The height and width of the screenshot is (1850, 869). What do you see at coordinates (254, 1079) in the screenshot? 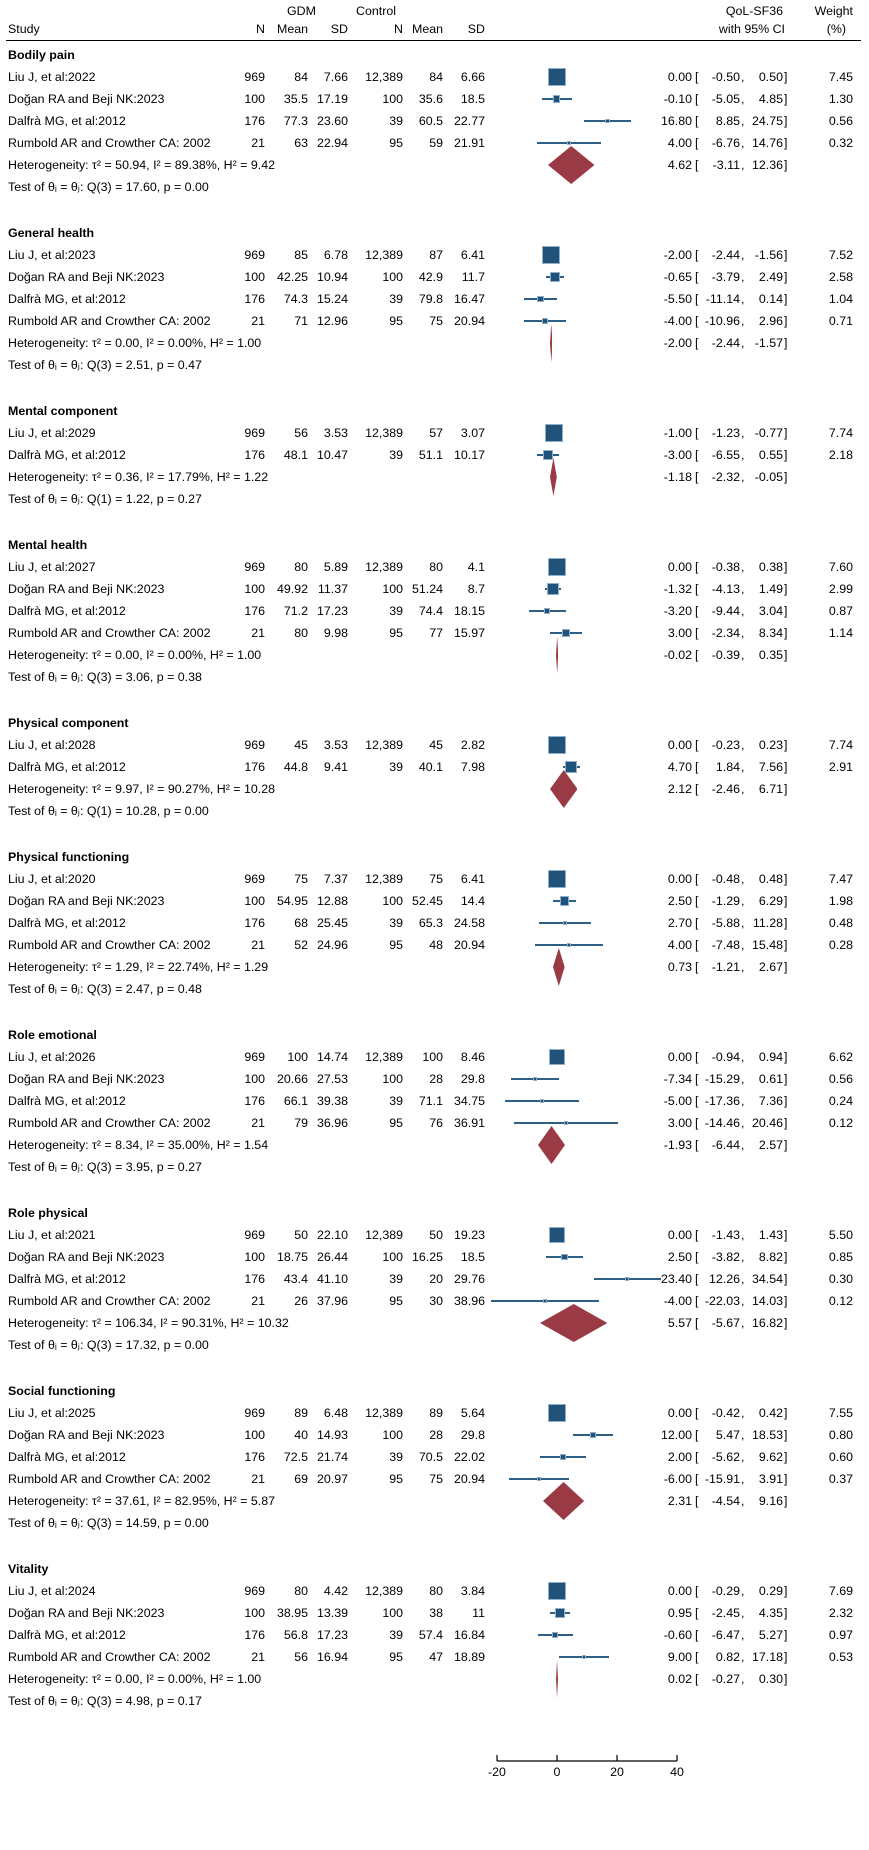
I see `gdm-n: 100` at bounding box center [254, 1079].